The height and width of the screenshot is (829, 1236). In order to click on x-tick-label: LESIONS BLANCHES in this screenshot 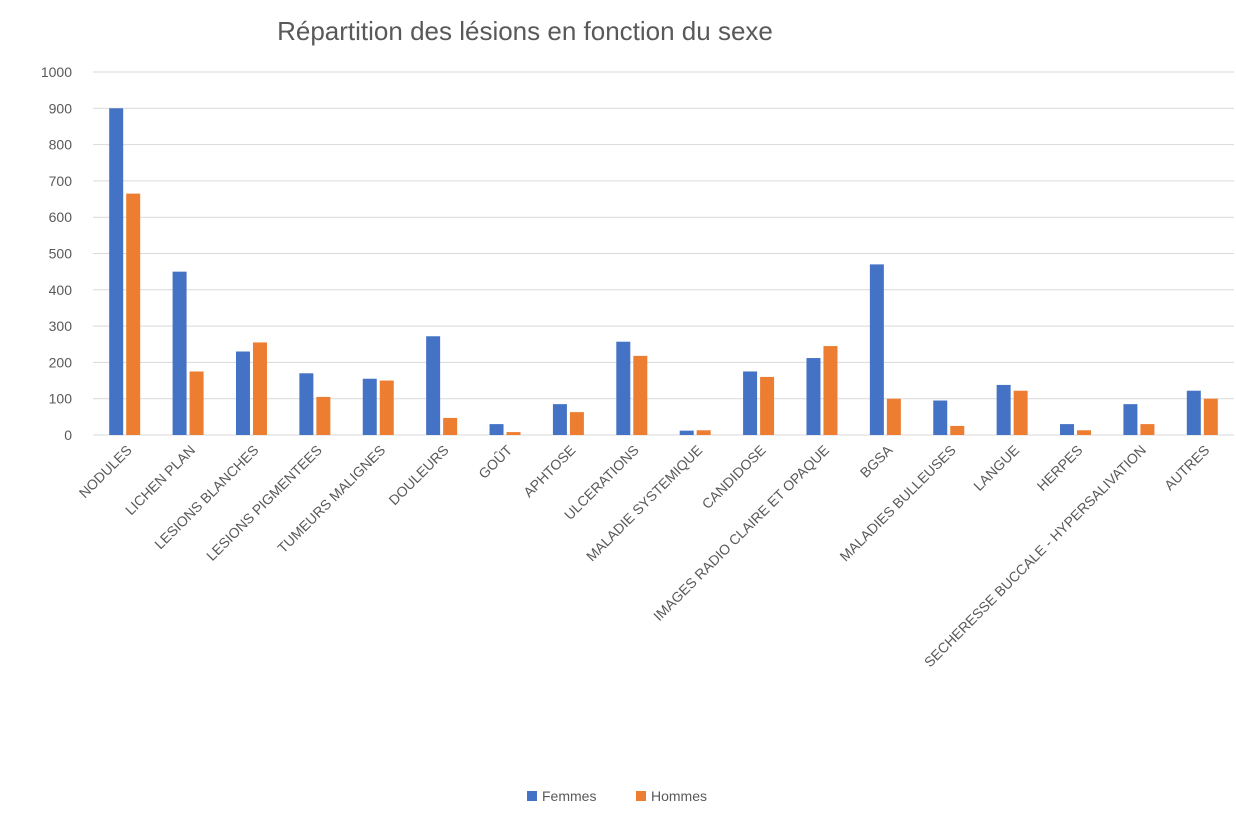, I will do `click(206, 497)`.